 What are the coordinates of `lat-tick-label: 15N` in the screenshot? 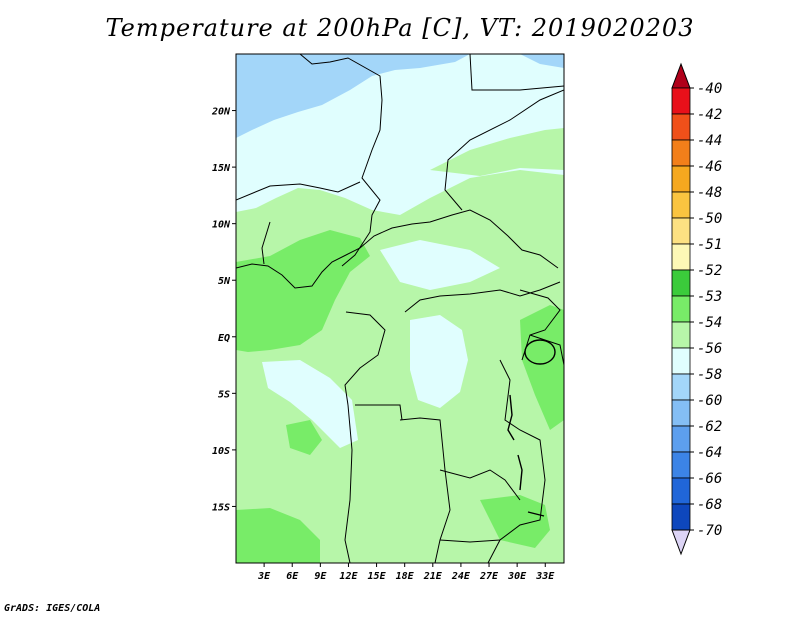 It's located at (221, 168).